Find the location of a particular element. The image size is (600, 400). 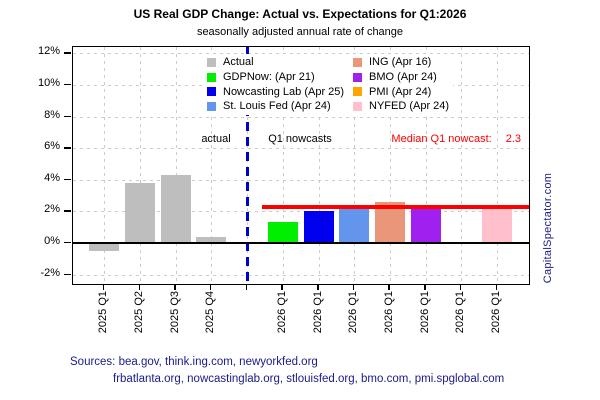

bar-actual-2025-q3 is located at coordinates (175, 208).